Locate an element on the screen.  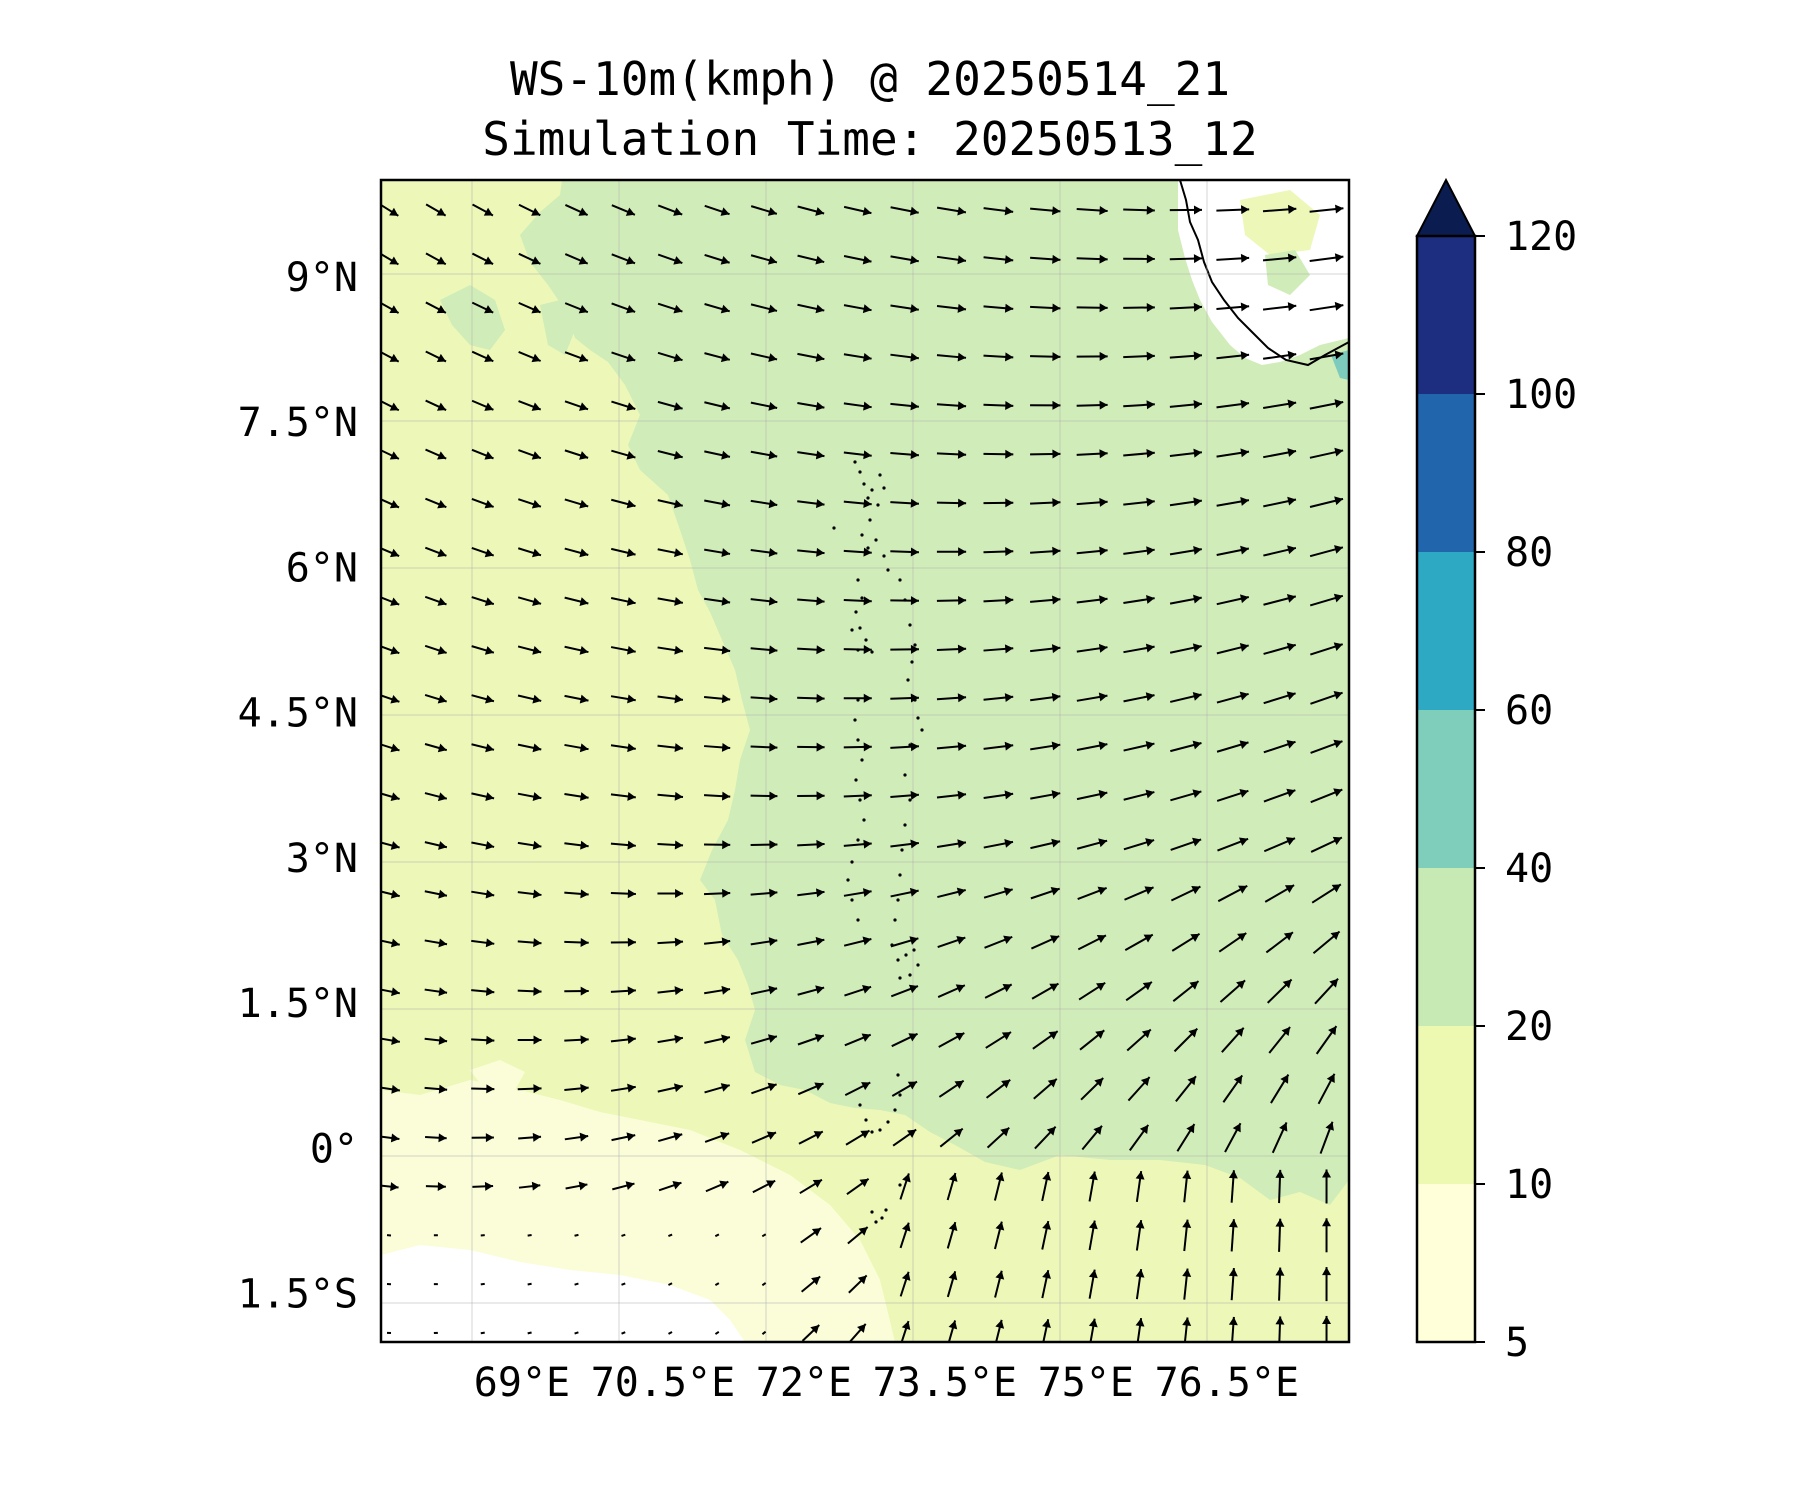
coastline is located at coordinates (1264, 273).